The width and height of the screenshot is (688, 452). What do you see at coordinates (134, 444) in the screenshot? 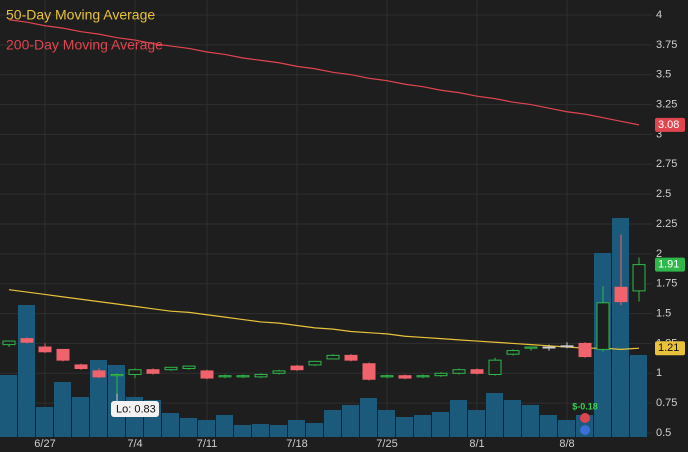
I see `x-tick-label: 7/4` at bounding box center [134, 444].